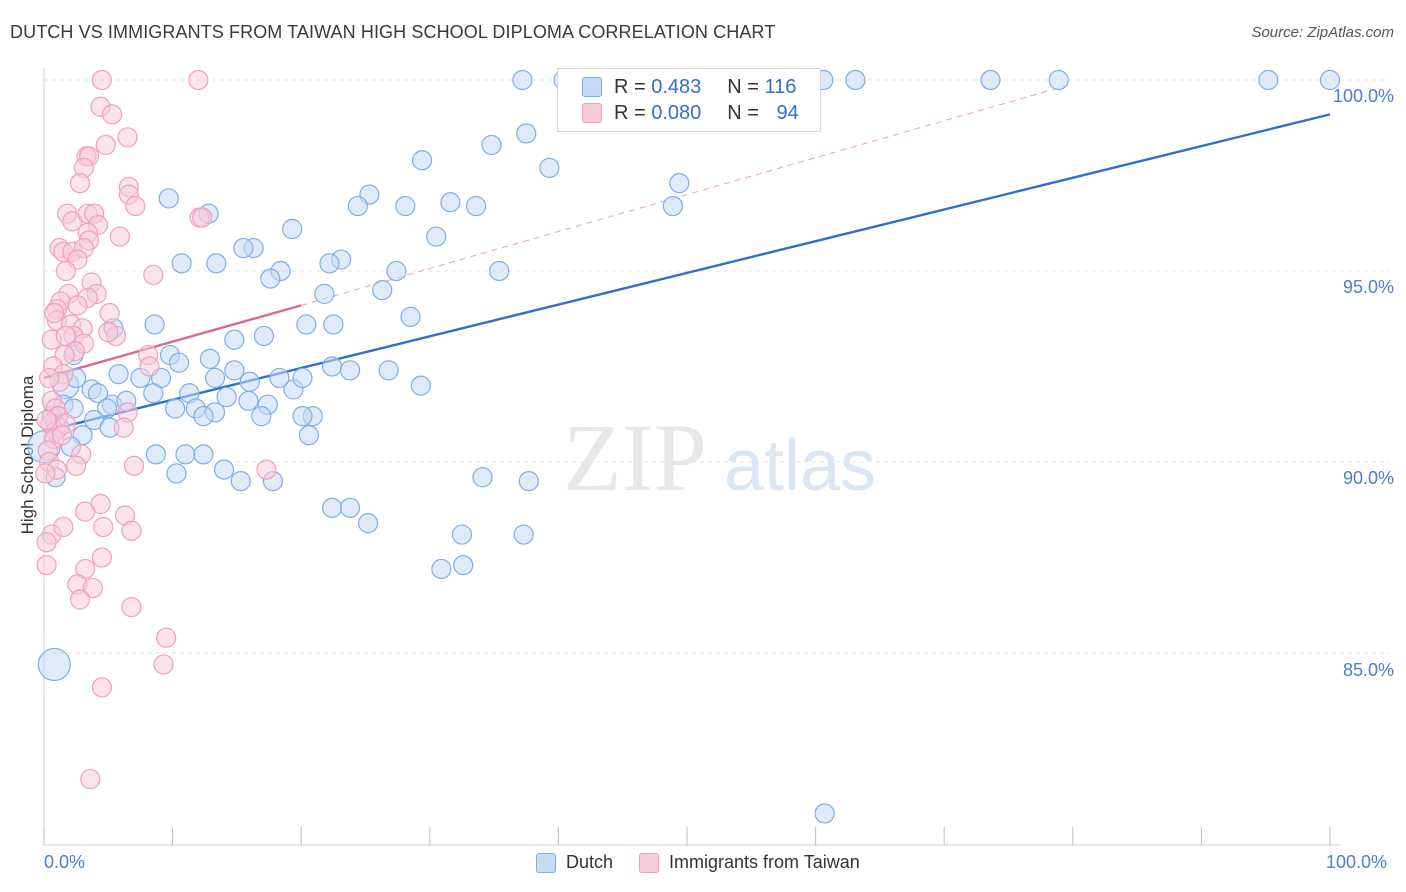 The width and height of the screenshot is (1406, 892). Describe the element at coordinates (689, 100) in the screenshot. I see `stats-legend: R = 0.483 N = 116 R = 0.080 N = 94` at that location.